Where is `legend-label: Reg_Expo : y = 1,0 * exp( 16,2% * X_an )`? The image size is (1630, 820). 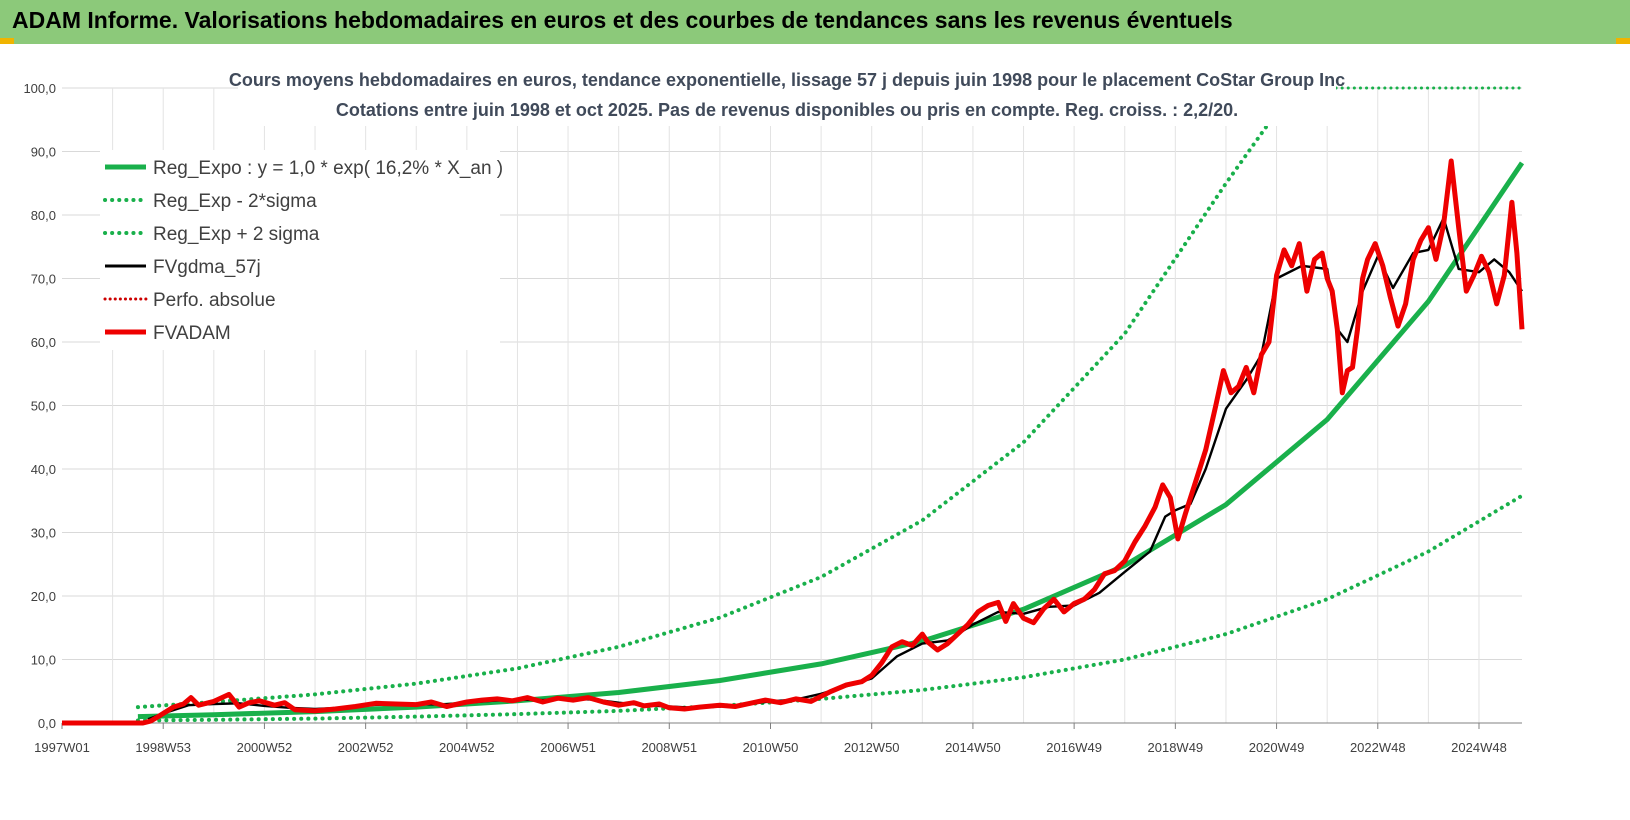 legend-label: Reg_Expo : y = 1,0 * exp( 16,2% * X_an ) is located at coordinates (328, 168).